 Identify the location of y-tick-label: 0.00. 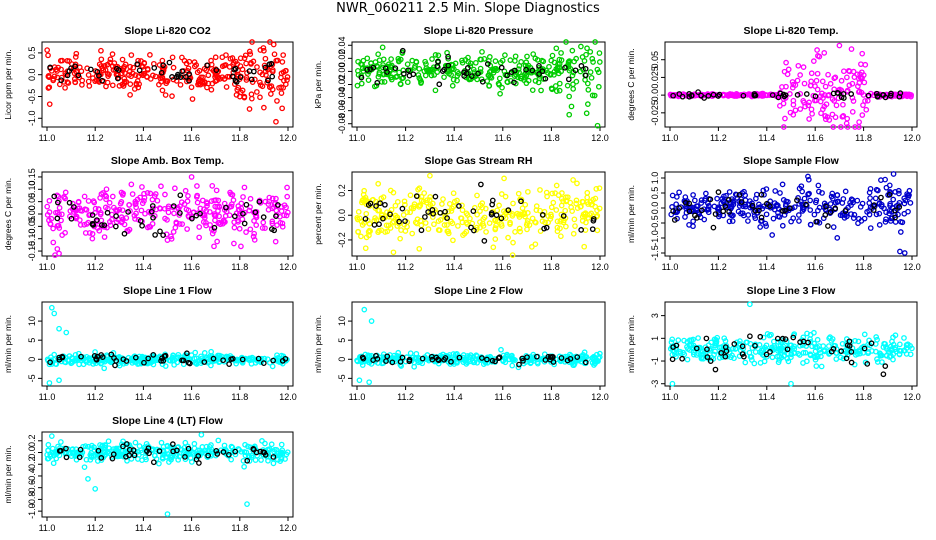
(342, 72).